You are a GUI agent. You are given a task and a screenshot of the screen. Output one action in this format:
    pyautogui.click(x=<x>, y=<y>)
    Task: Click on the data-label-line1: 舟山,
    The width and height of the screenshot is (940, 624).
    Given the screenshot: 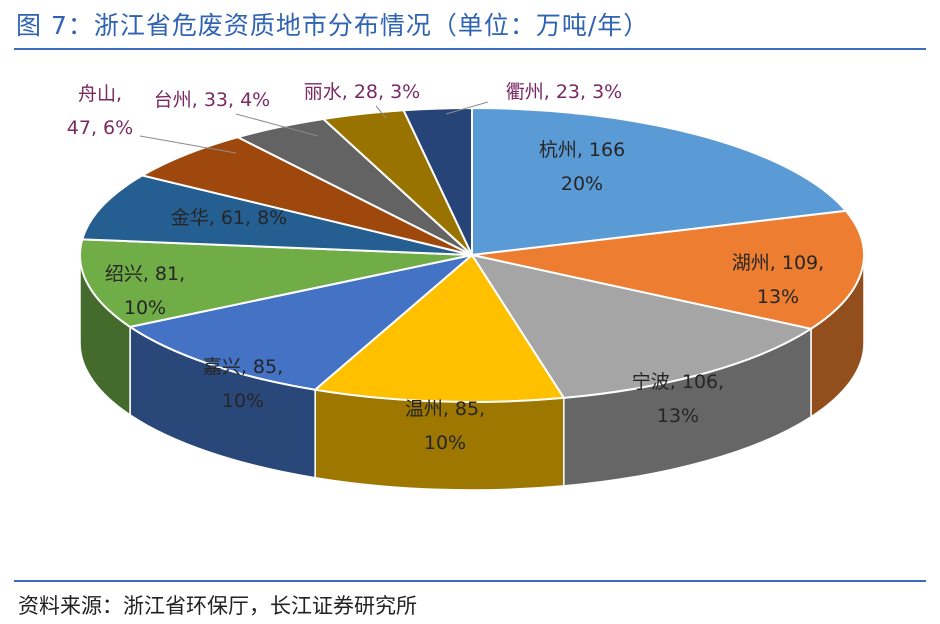 What is the action you would take?
    pyautogui.click(x=100, y=94)
    